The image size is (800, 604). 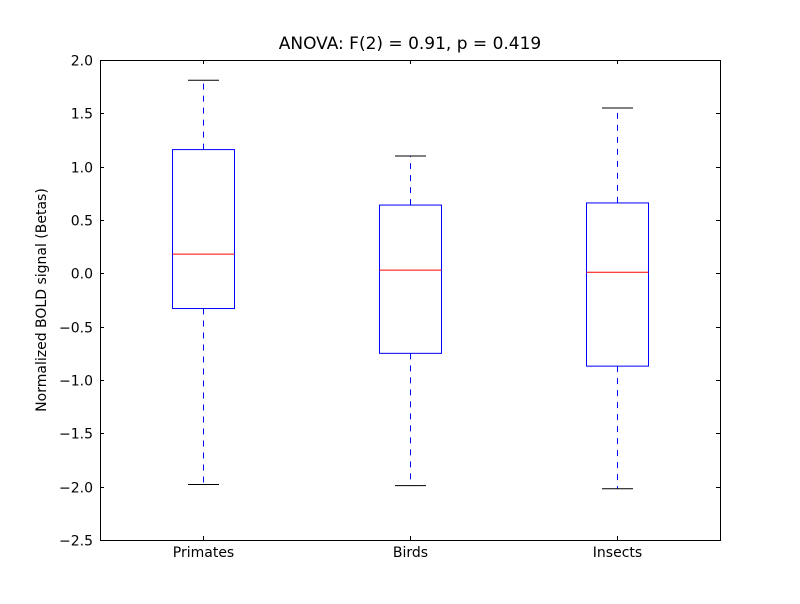 What do you see at coordinates (617, 553) in the screenshot?
I see `x-tick-label: Insects` at bounding box center [617, 553].